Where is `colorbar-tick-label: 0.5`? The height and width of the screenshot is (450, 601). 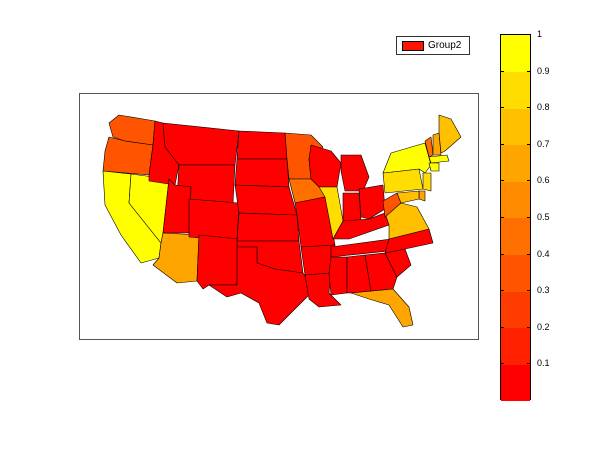
colorbar-tick-label: 0.5 is located at coordinates (543, 217).